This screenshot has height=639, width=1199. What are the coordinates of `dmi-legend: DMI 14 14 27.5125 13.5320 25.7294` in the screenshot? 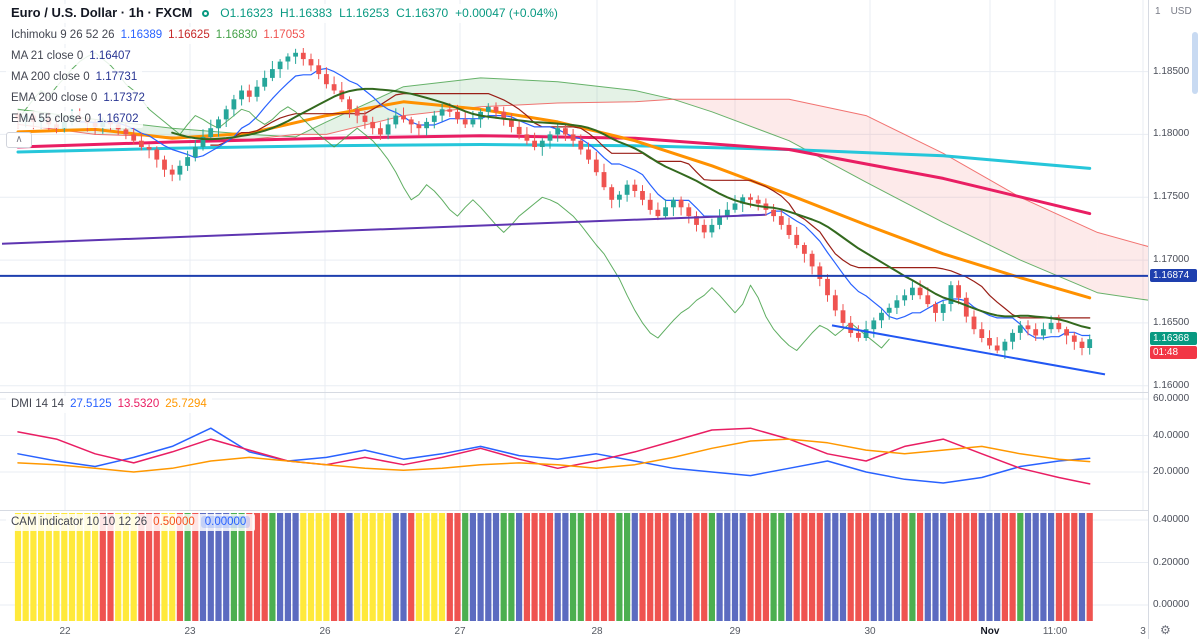 It's located at (109, 406).